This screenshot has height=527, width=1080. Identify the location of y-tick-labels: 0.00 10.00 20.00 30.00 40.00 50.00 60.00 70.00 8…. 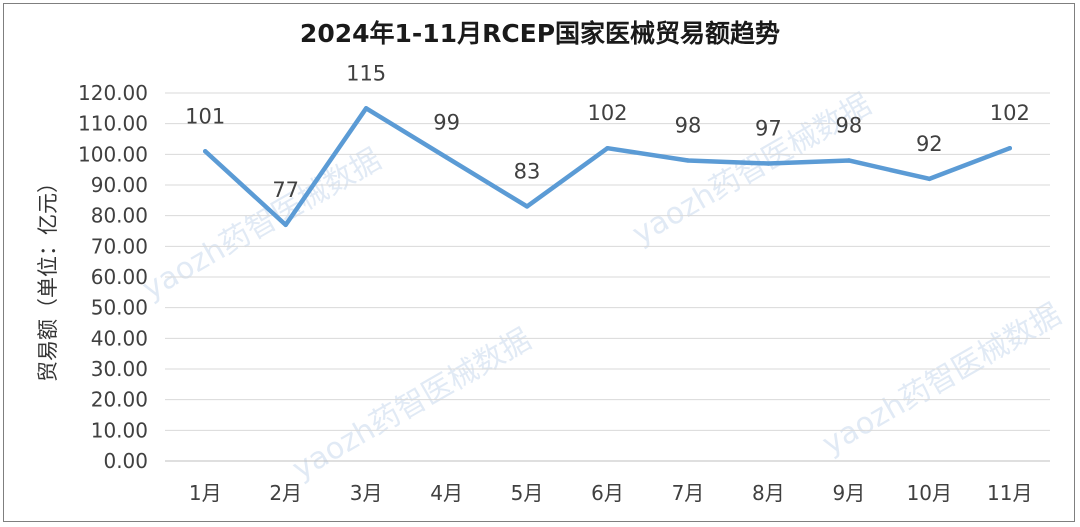
(113, 277).